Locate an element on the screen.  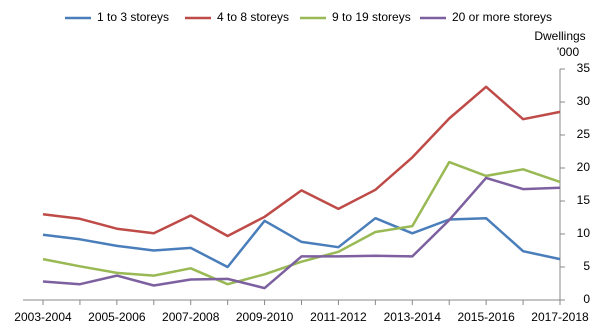
y-axis-title: Dwellings is located at coordinates (559, 36).